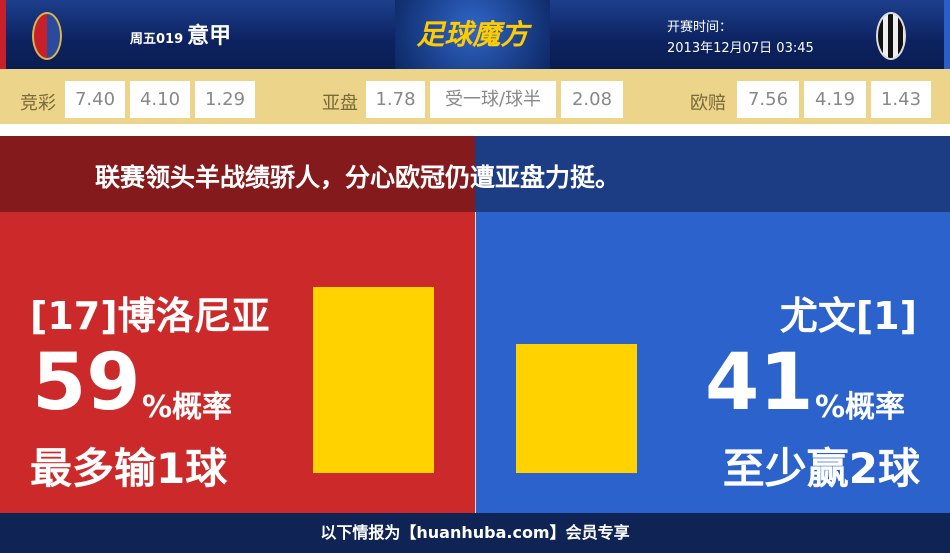 The image size is (950, 553). What do you see at coordinates (493, 99) in the screenshot?
I see `ah-handicap: 受一球/球半` at bounding box center [493, 99].